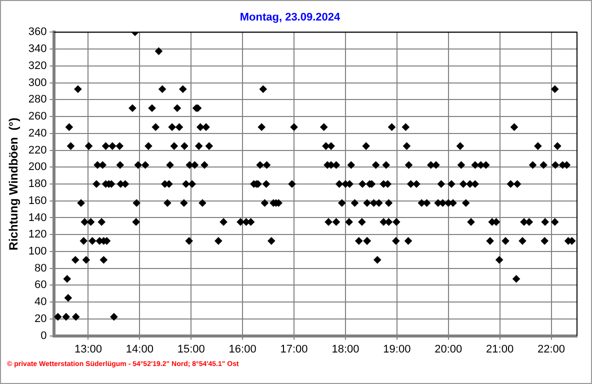 This screenshot has height=384, width=592. Describe the element at coordinates (40, 268) in the screenshot. I see `y-tick-label: 80` at that location.